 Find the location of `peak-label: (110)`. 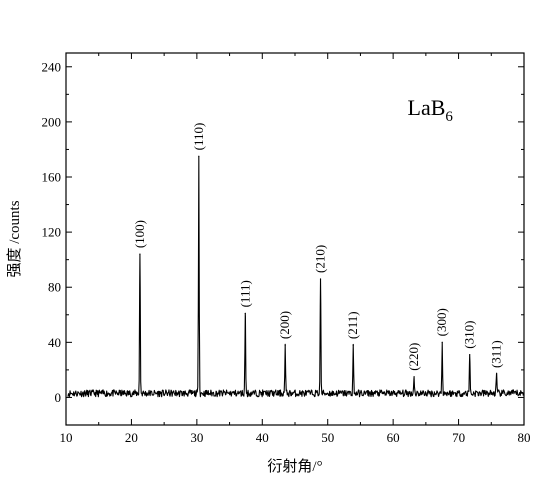

peak-label: (110) is located at coordinates (198, 137).